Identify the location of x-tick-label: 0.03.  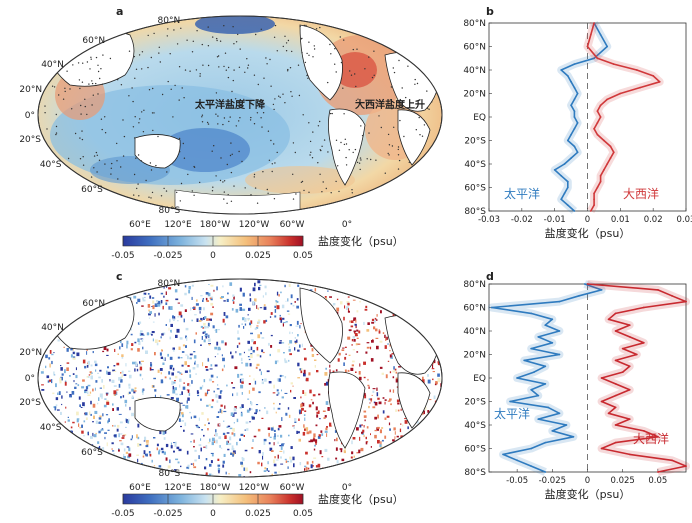
(684, 220).